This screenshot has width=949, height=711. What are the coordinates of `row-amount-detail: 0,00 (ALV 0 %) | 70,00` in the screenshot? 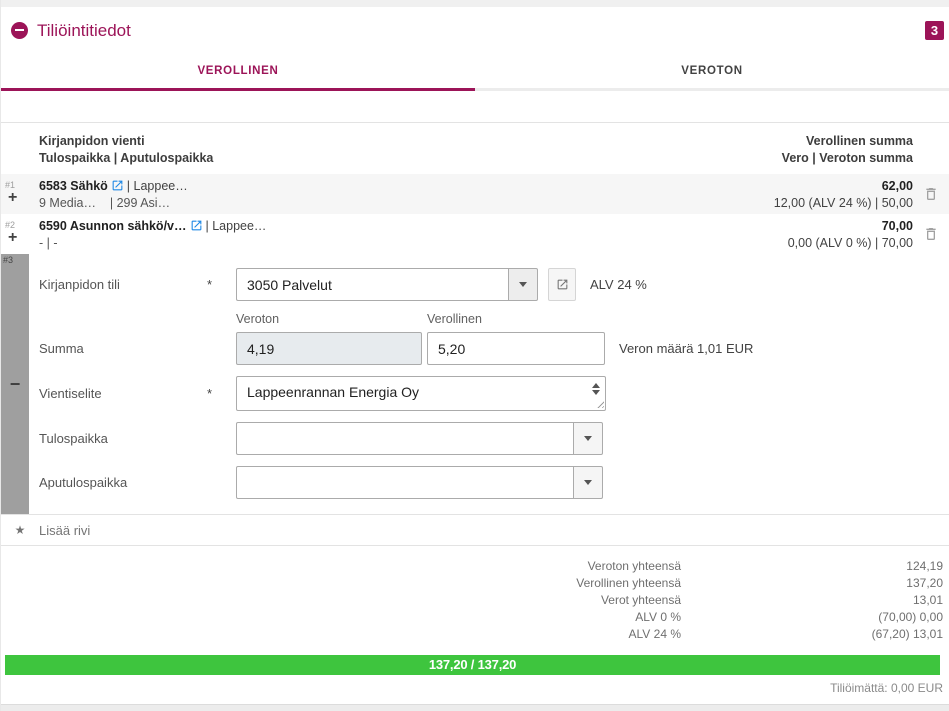 It's located at (850, 243).